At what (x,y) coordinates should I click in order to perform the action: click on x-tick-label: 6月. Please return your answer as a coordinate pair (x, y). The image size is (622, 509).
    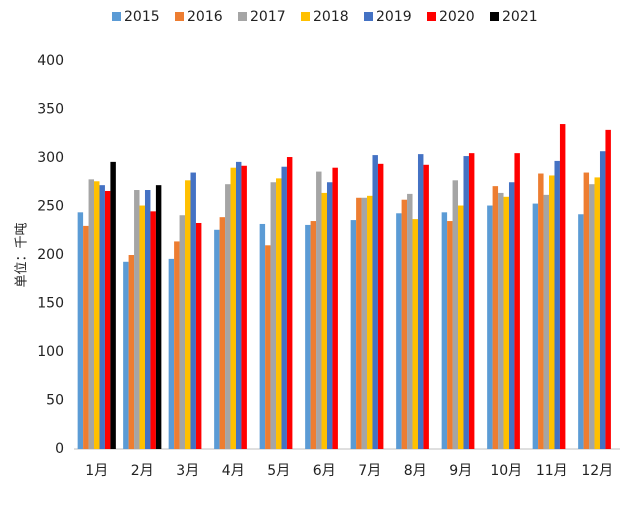
    Looking at the image, I should click on (324, 471).